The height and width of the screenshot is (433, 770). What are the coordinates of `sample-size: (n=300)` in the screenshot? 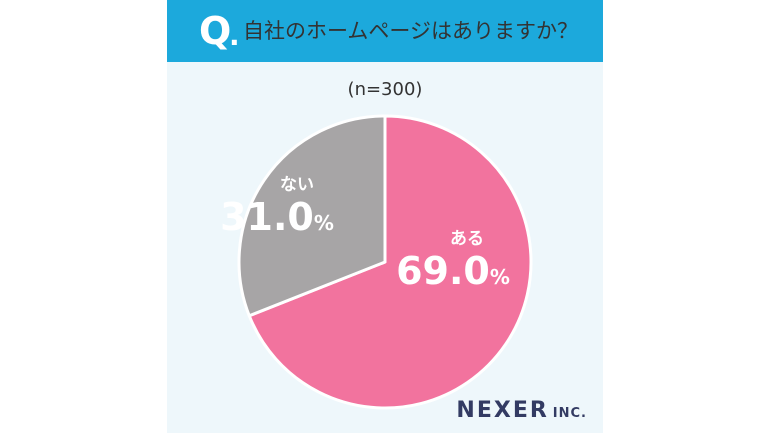 It's located at (385, 89).